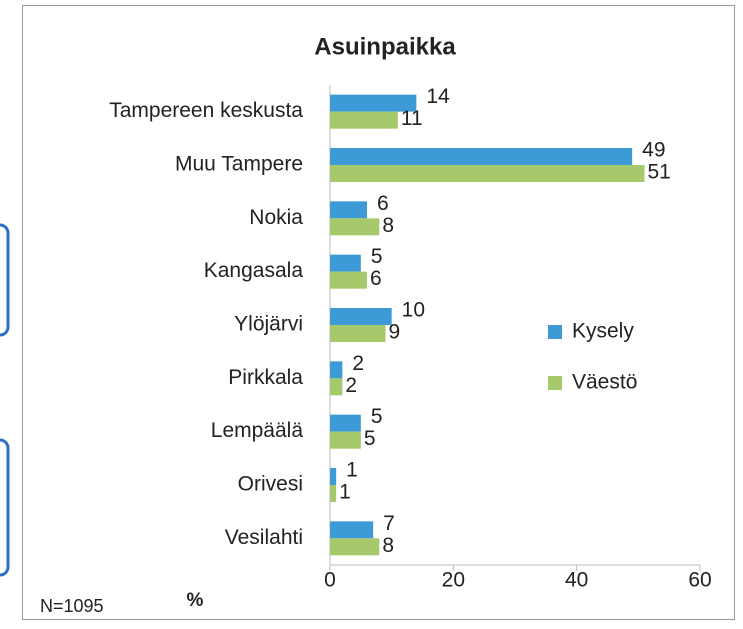 The height and width of the screenshot is (629, 743). What do you see at coordinates (659, 172) in the screenshot?
I see `data-label: 51` at bounding box center [659, 172].